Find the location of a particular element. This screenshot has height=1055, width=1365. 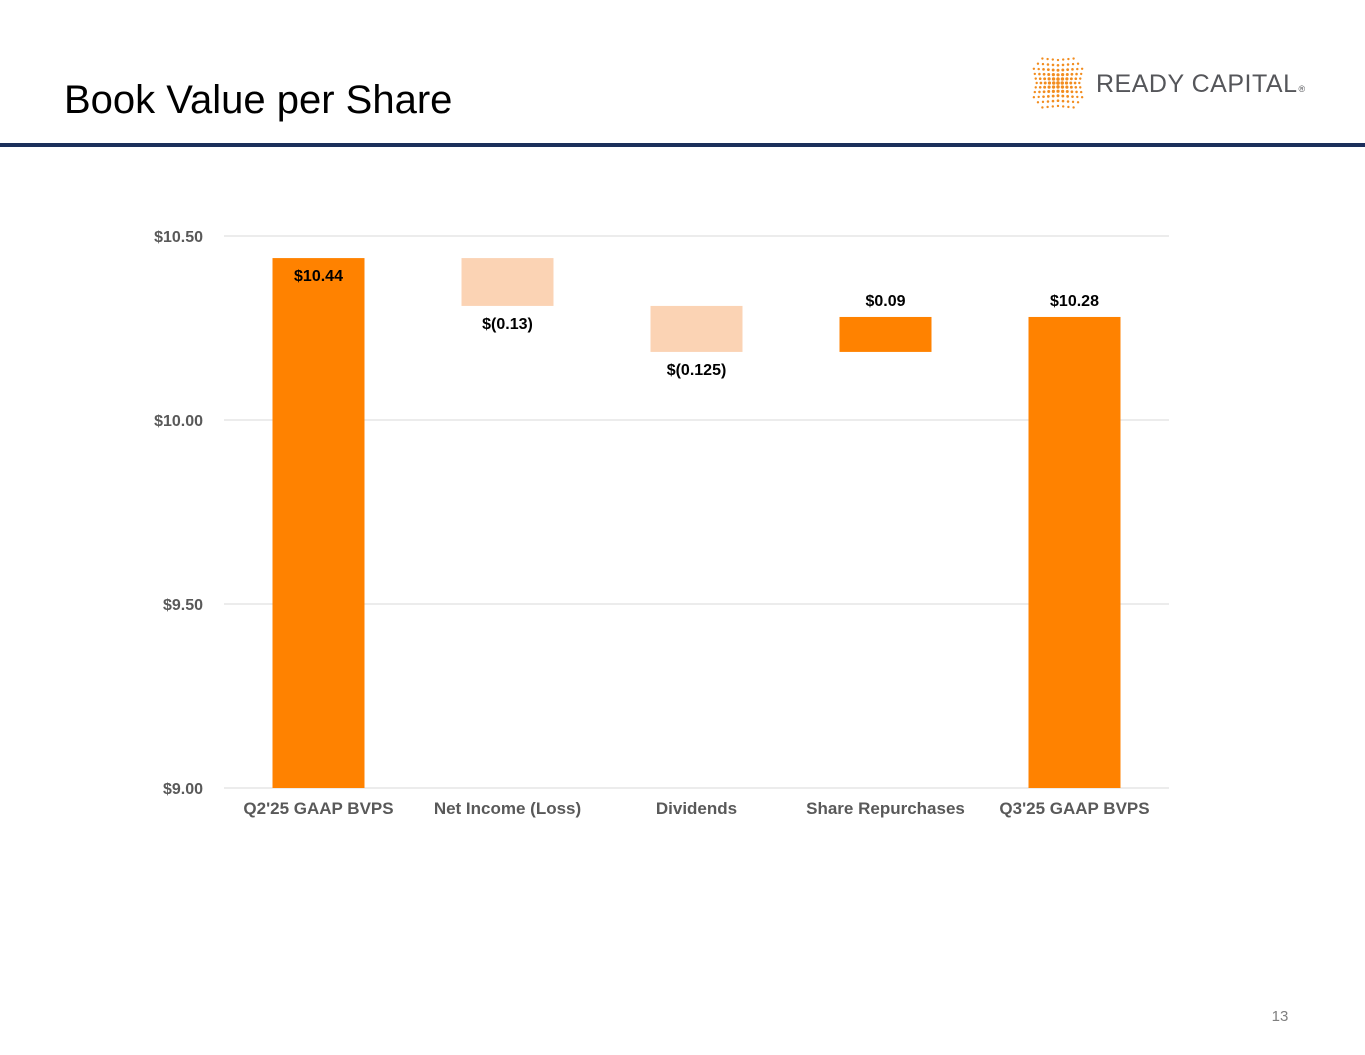

y-axis-ticks: $10.50 $10.00 $9.50 $9.00 is located at coordinates (178, 513).